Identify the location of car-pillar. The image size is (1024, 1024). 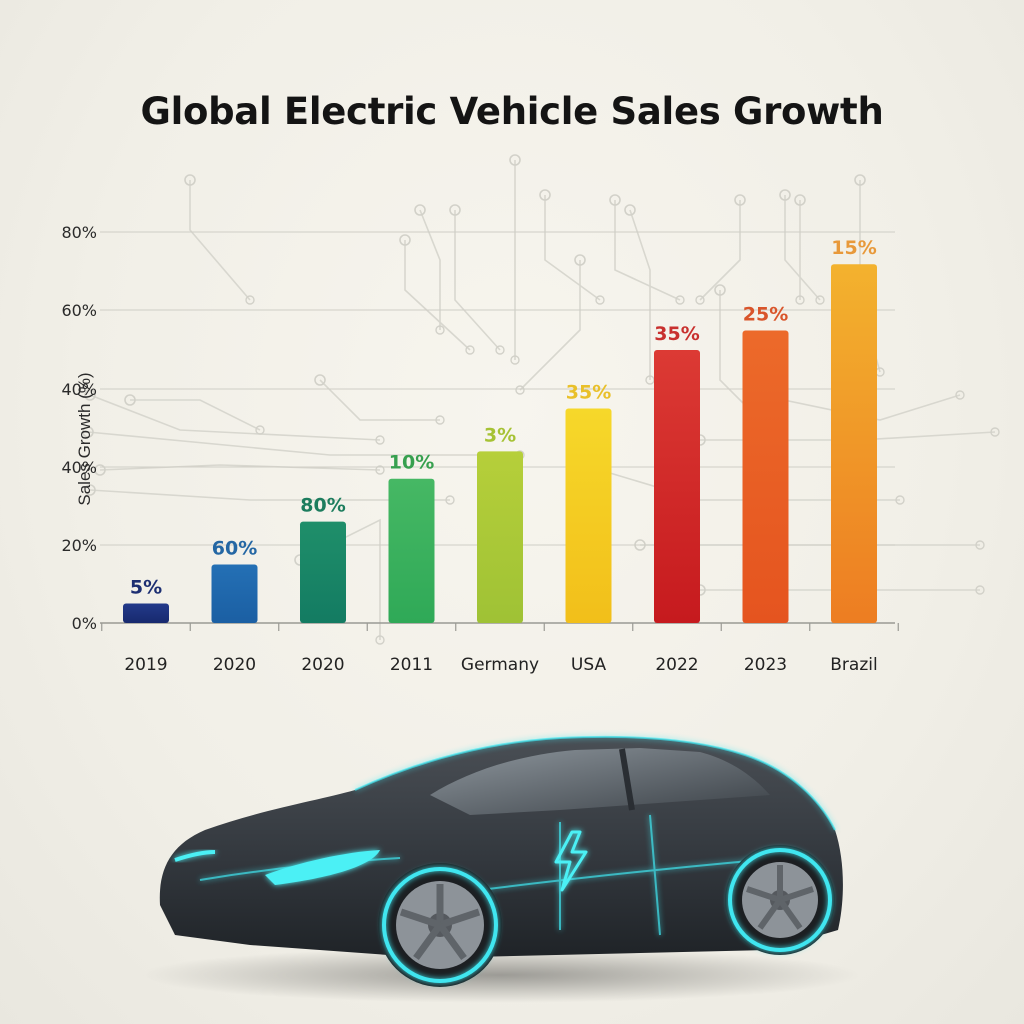
(627, 779).